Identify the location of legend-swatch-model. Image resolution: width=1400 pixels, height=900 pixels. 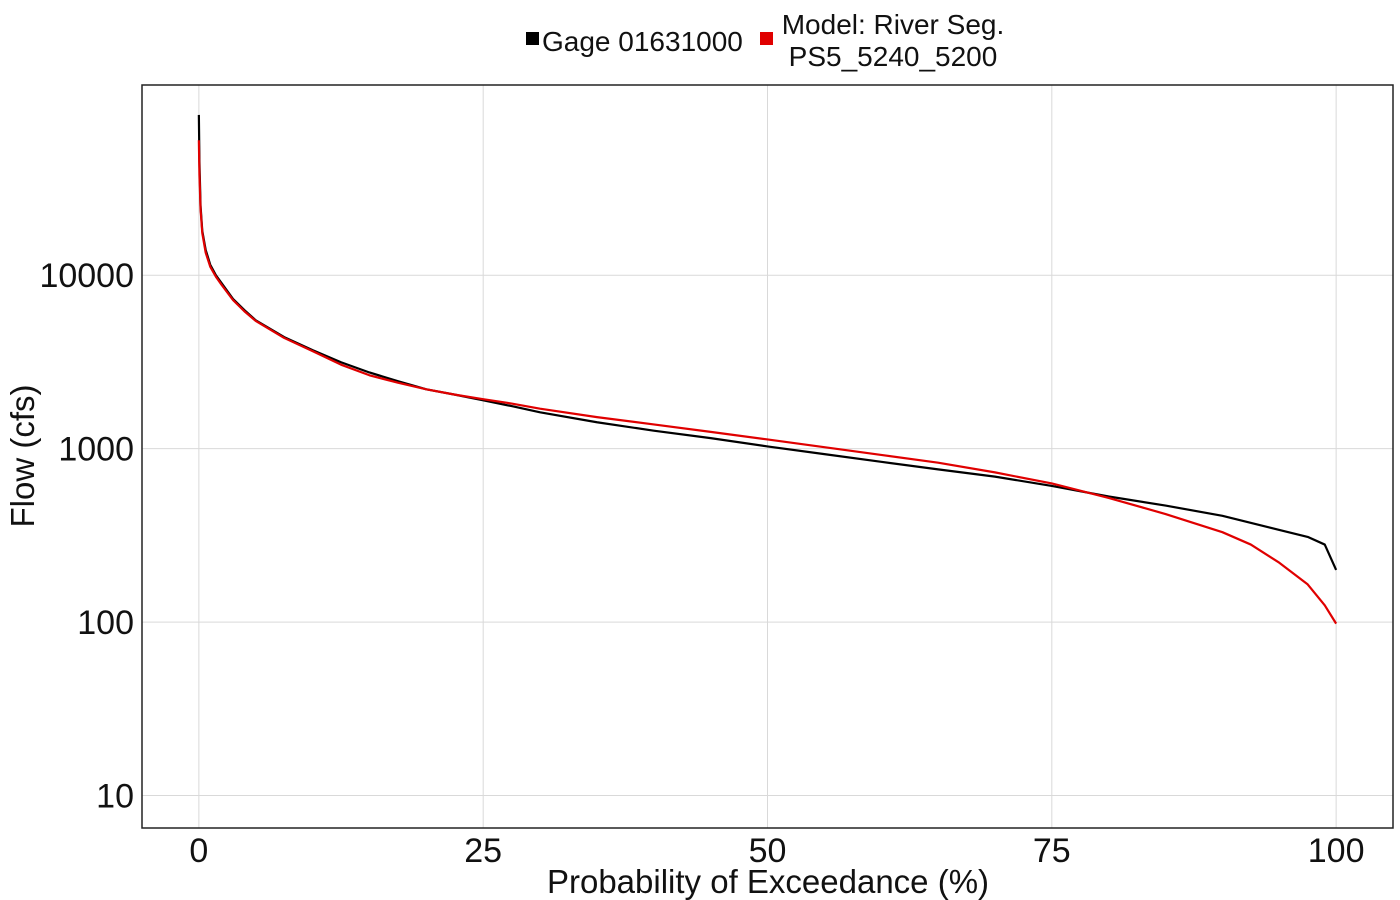
(766, 38).